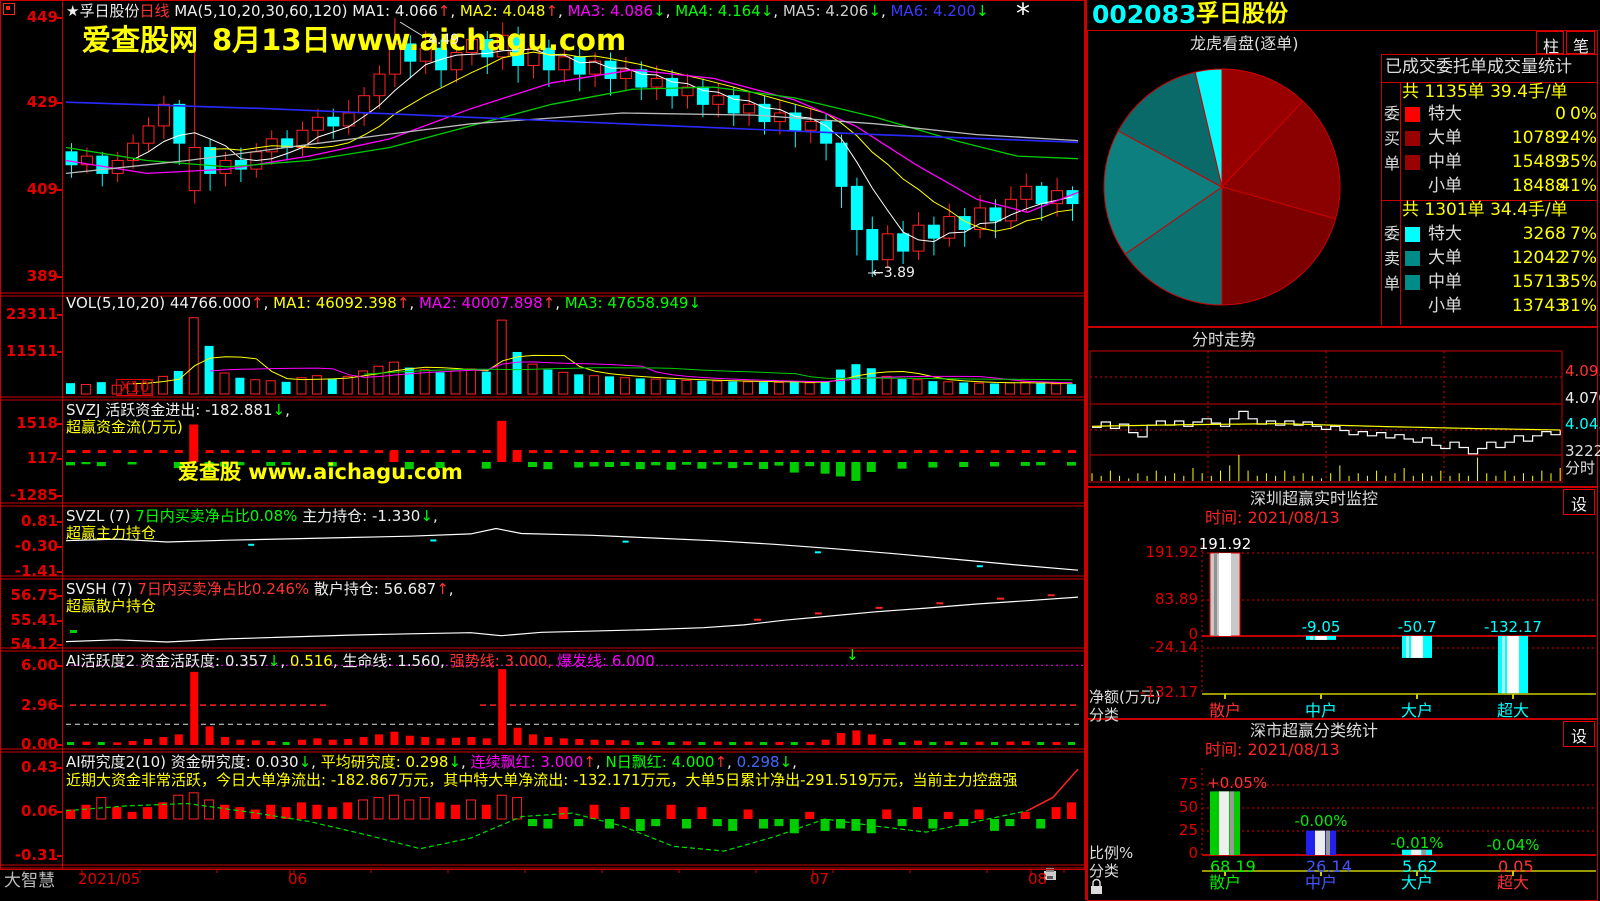  Describe the element at coordinates (1512, 882) in the screenshot. I see `classify-bar-category: 超大` at that location.